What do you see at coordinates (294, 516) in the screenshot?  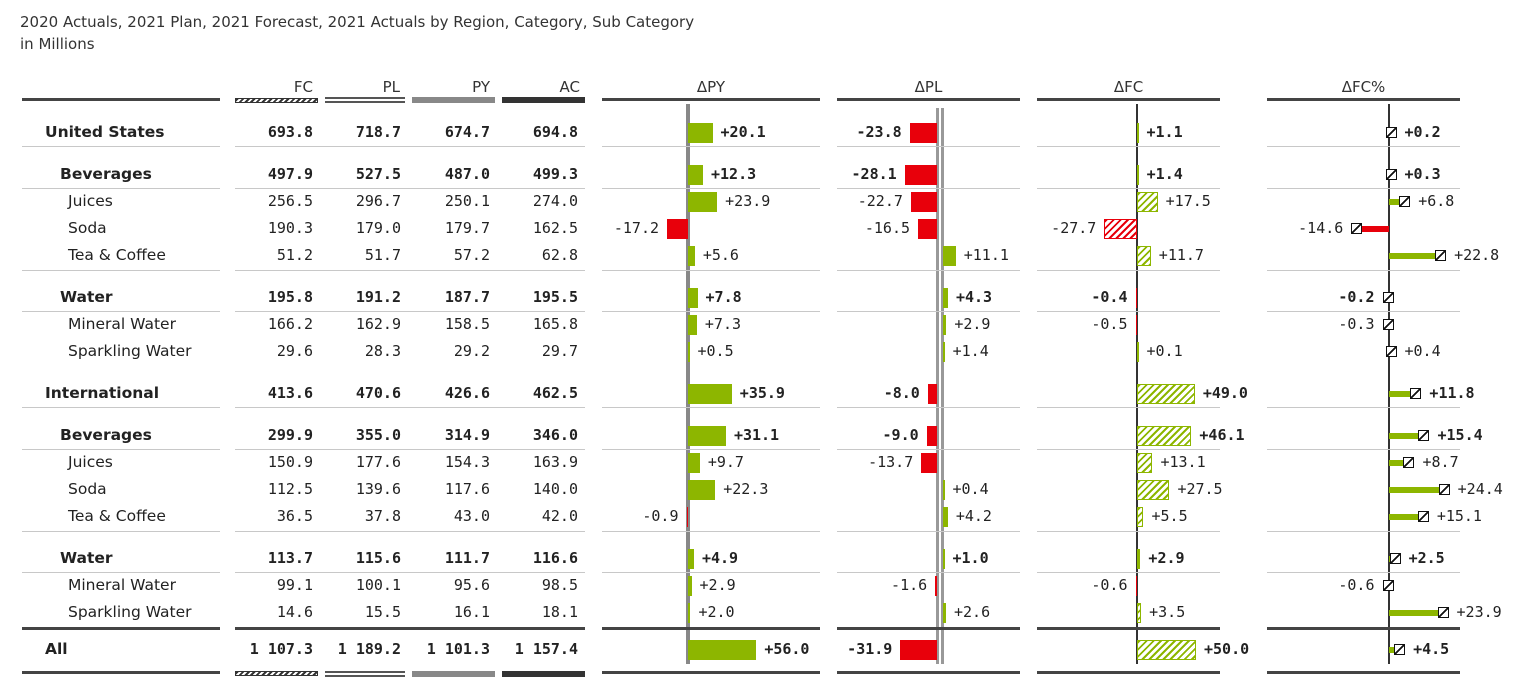 I see `cell-fc: 36.5` at bounding box center [294, 516].